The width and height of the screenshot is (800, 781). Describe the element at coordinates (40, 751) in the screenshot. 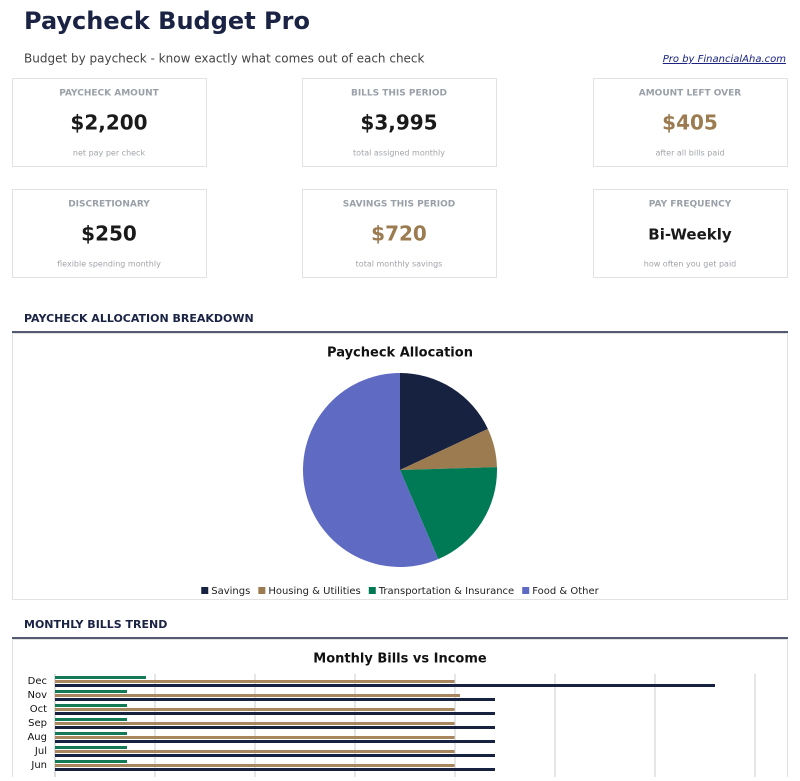

I see `y-tick-label: Jul` at that location.